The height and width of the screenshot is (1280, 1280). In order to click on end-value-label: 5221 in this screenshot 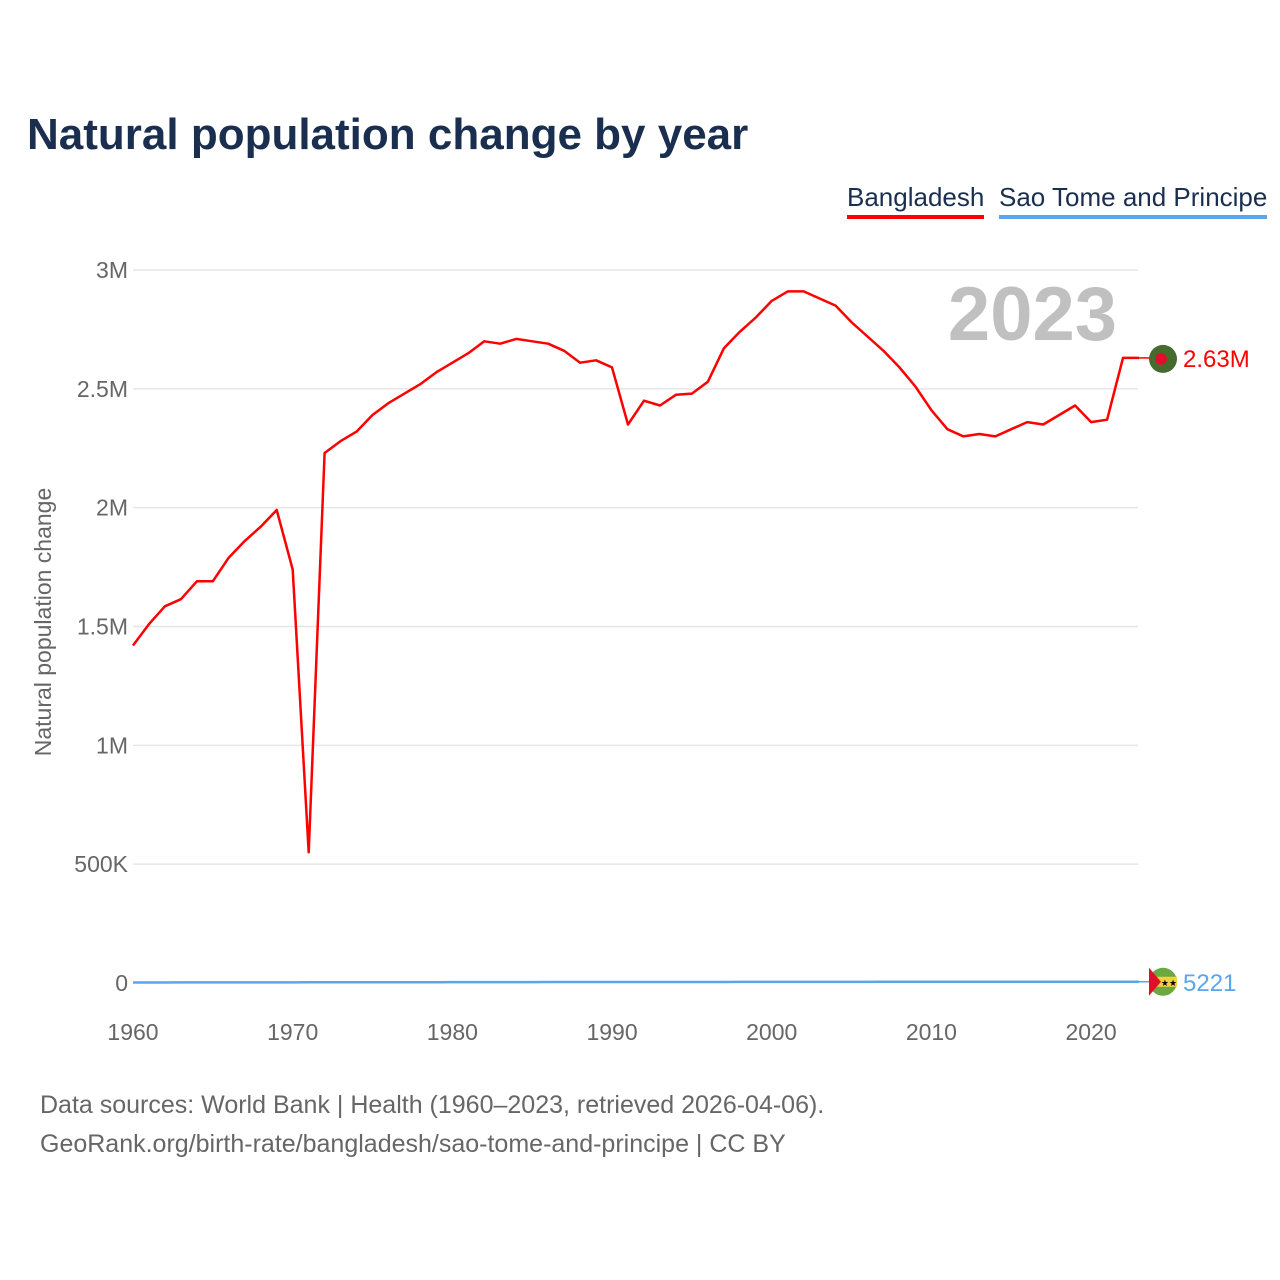, I will do `click(1209, 983)`.